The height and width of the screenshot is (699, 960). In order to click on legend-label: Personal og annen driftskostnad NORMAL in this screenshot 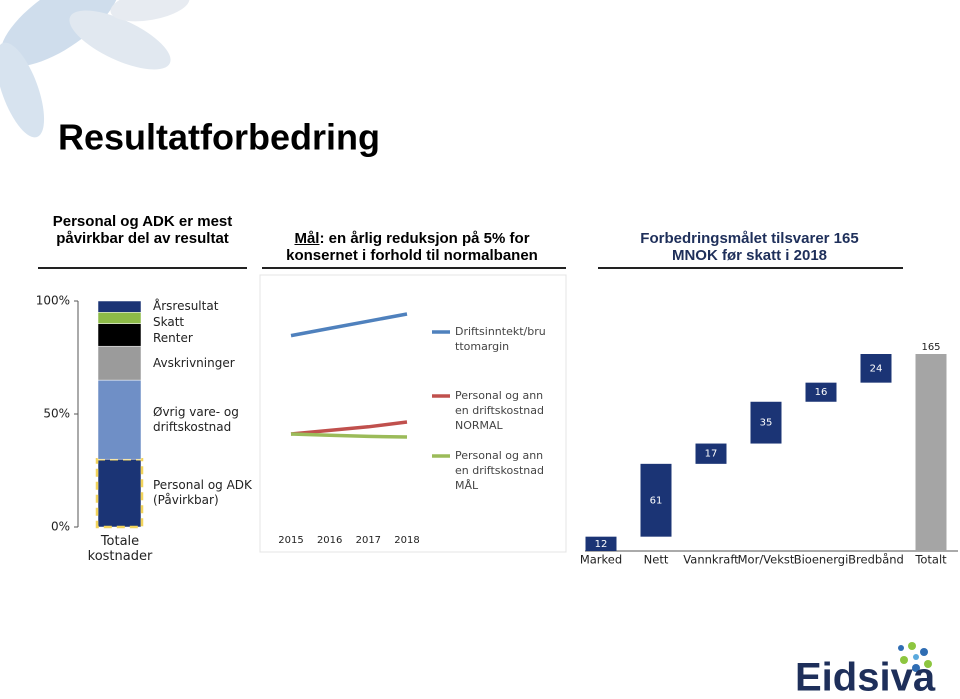, I will do `click(499, 410)`.